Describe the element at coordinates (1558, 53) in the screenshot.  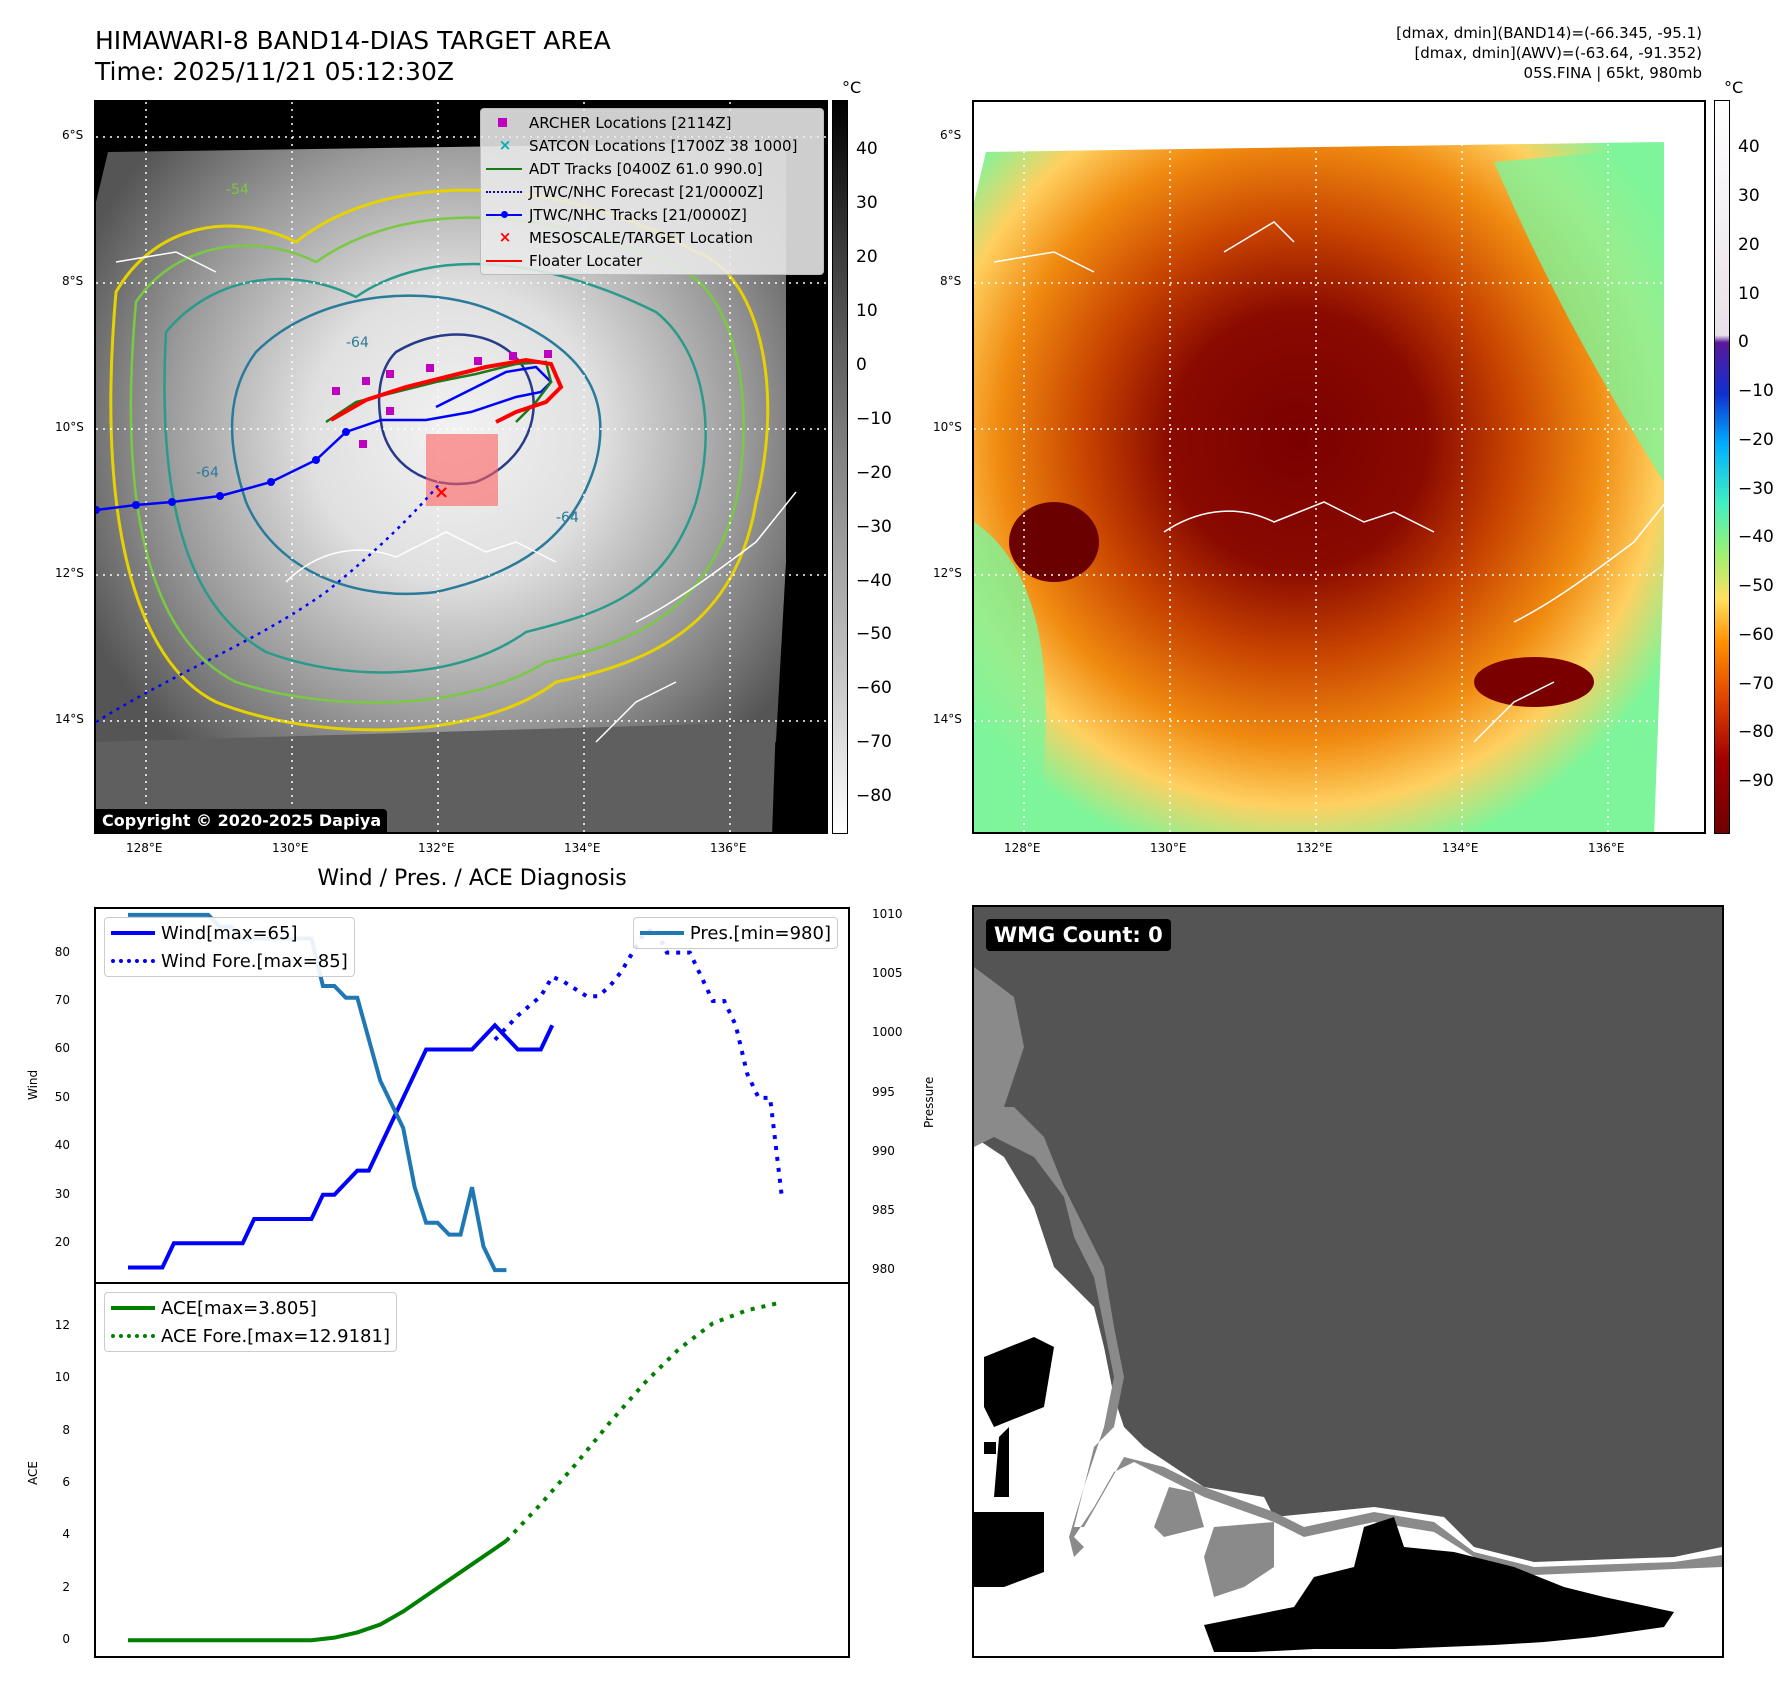
I see `stats-awv: [dmax, dmin](AWV)=(-63.64, -91.352)` at that location.